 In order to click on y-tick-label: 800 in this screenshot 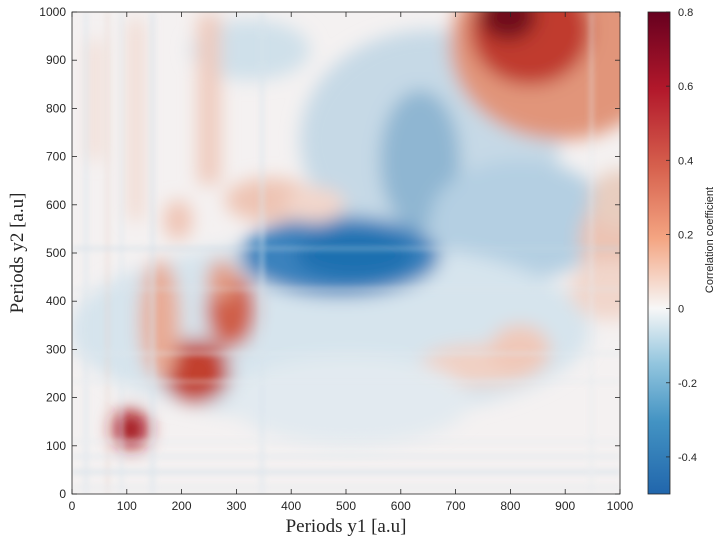, I will do `click(56, 108)`.